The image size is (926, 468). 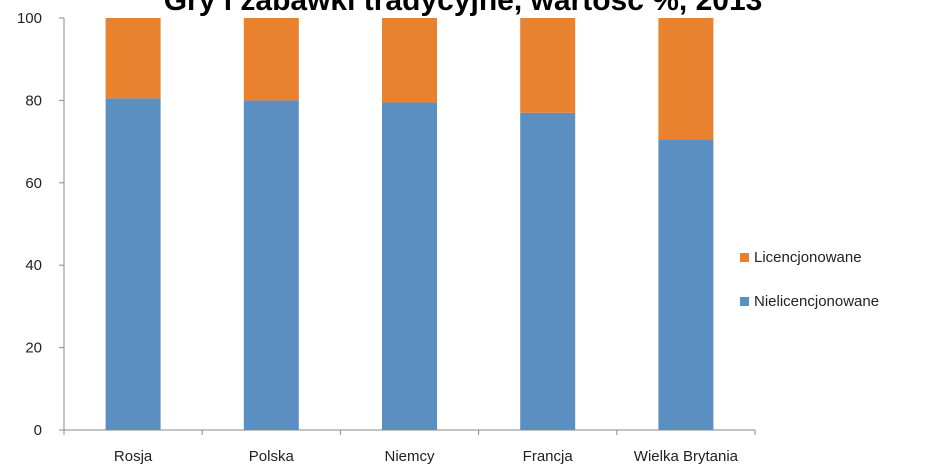 What do you see at coordinates (744, 257) in the screenshot?
I see `legend-swatch-licencjonowane` at bounding box center [744, 257].